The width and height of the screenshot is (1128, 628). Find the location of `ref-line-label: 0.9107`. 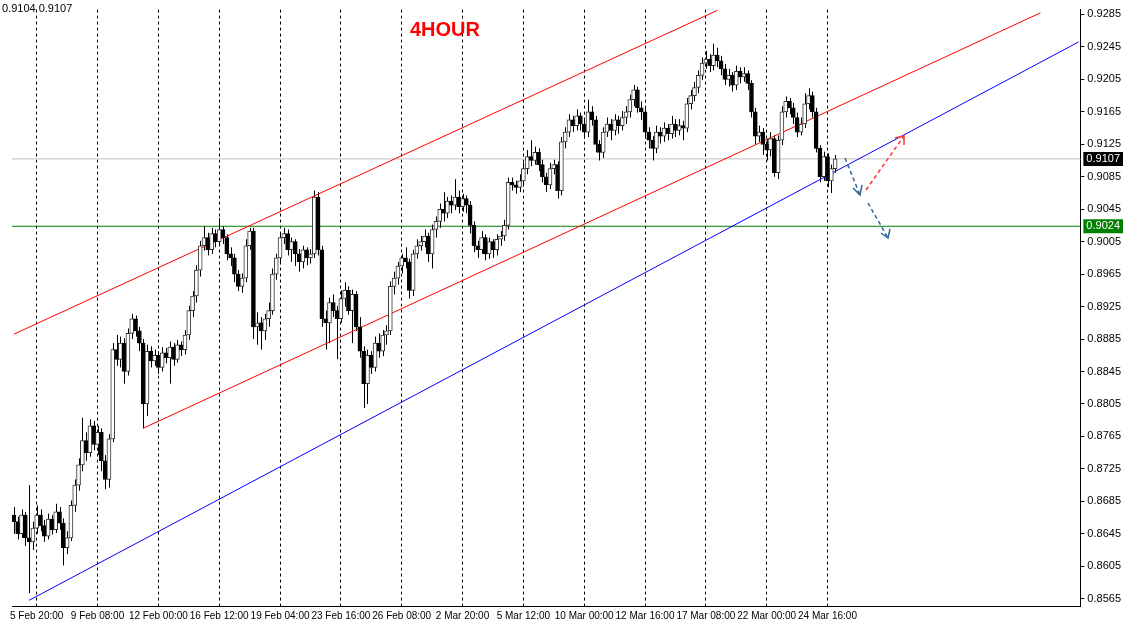

ref-line-label: 0.9107 is located at coordinates (1103, 157).